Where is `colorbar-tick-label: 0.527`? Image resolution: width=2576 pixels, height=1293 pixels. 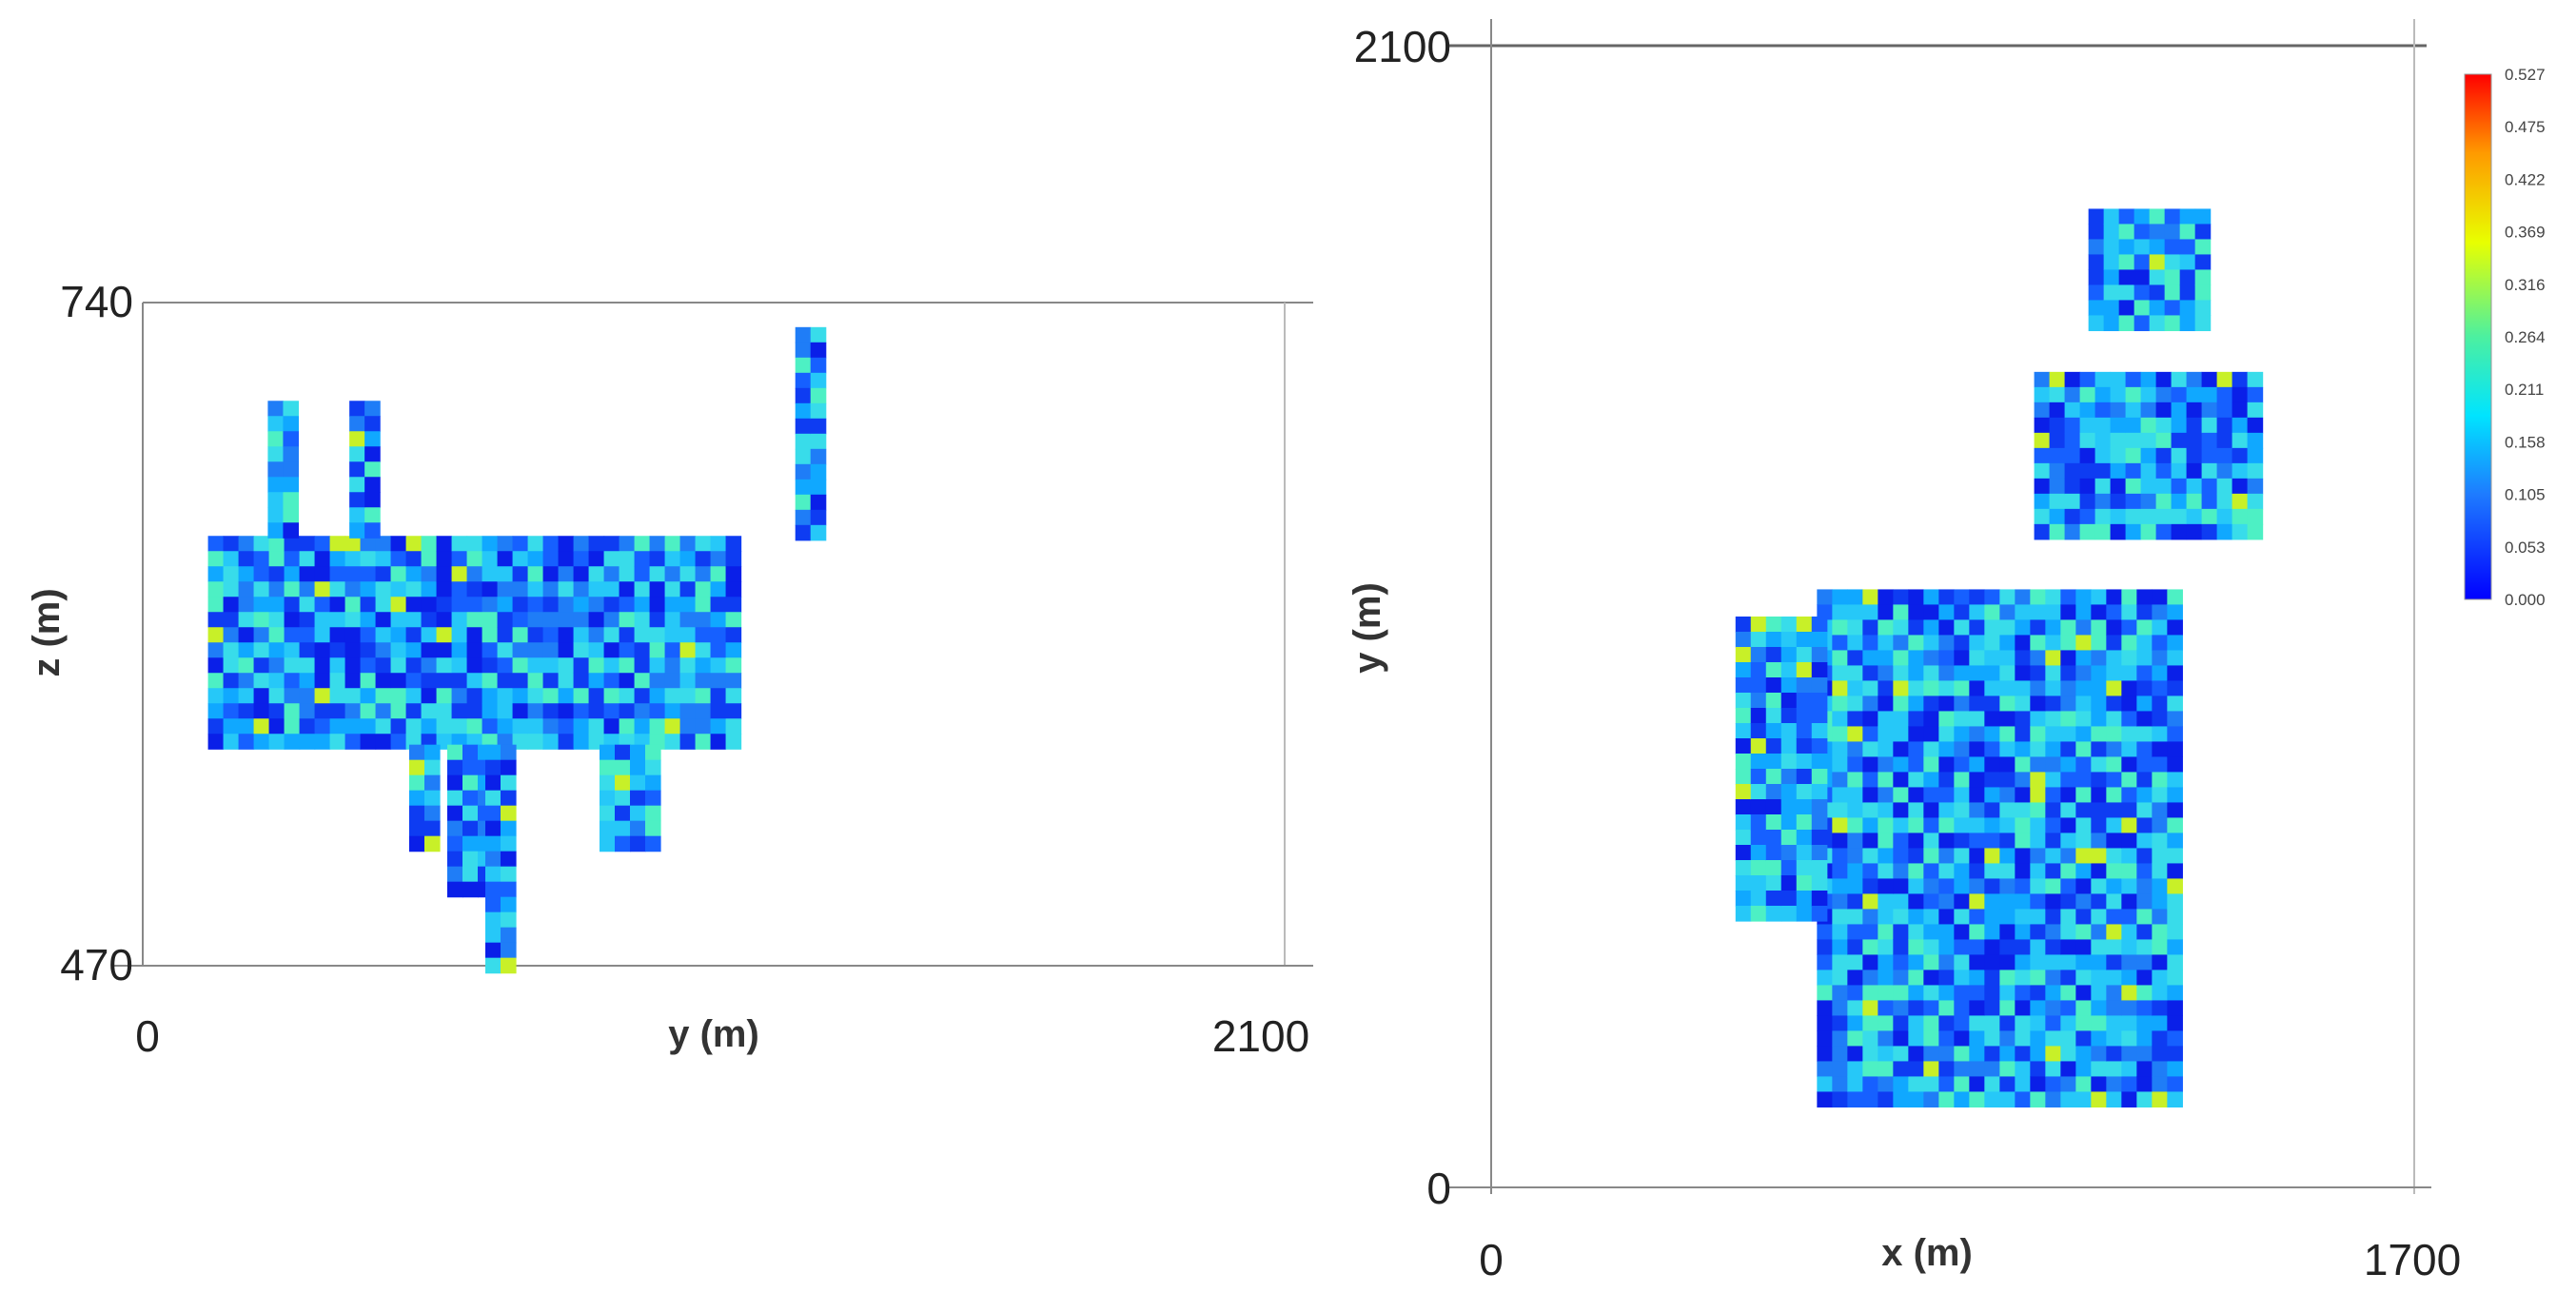
colorbar-tick-label: 0.527 is located at coordinates (2525, 75).